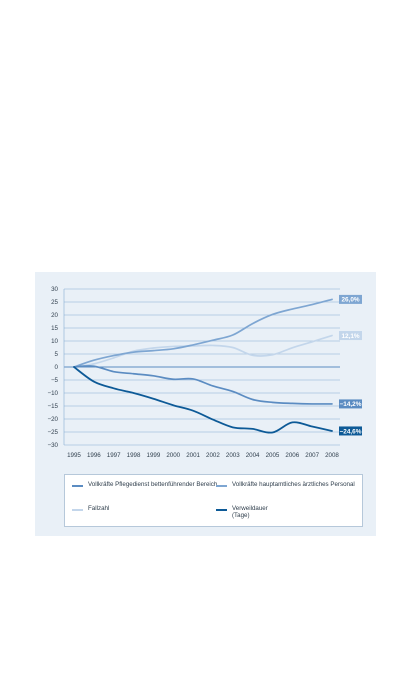 This screenshot has height=680, width=408. I want to click on y-tick-label: 20, so click(54, 315).